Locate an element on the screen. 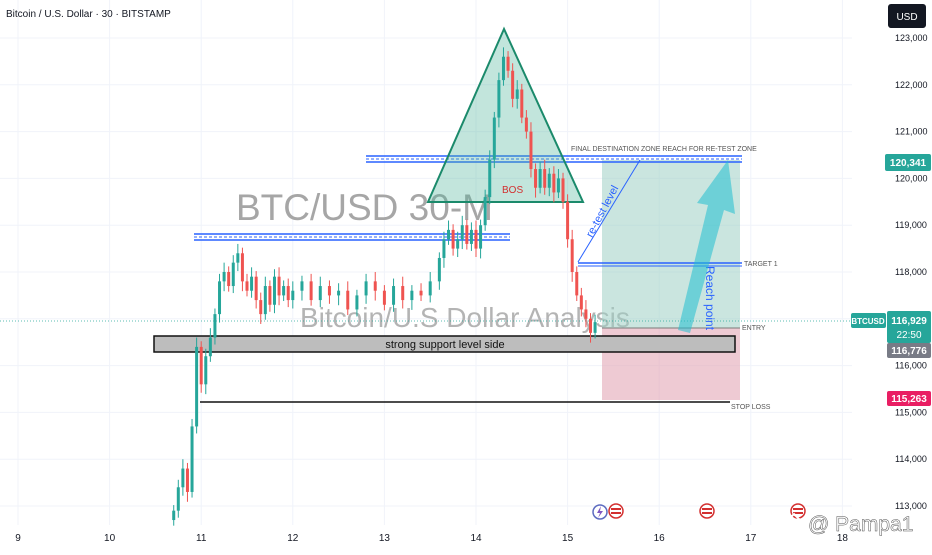 The width and height of the screenshot is (932, 555). y-tick-label: 118,000 is located at coordinates (911, 272).